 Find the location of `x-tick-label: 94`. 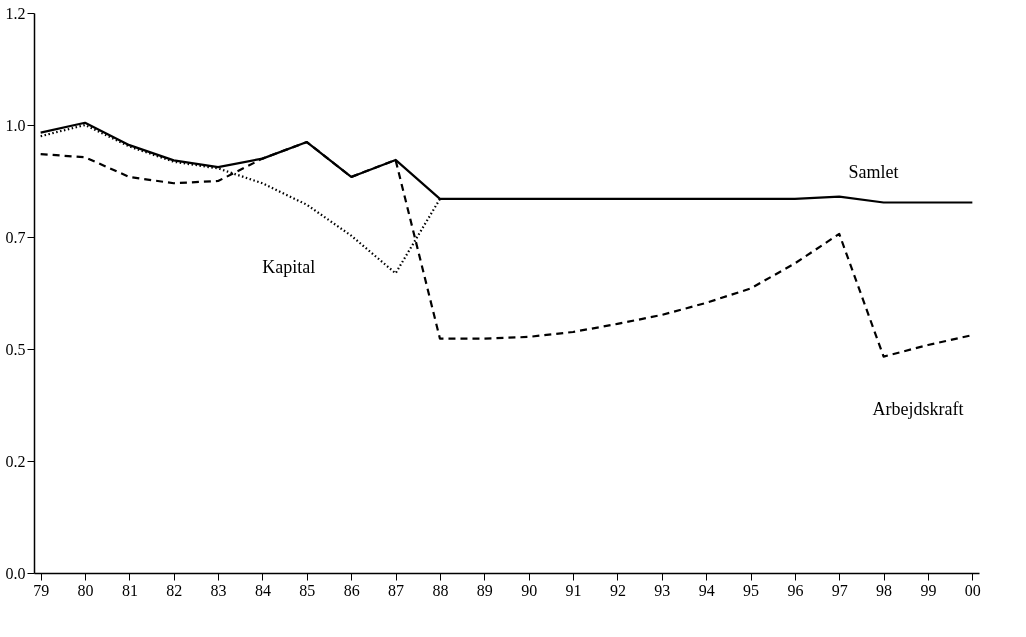

x-tick-label: 94 is located at coordinates (706, 590).